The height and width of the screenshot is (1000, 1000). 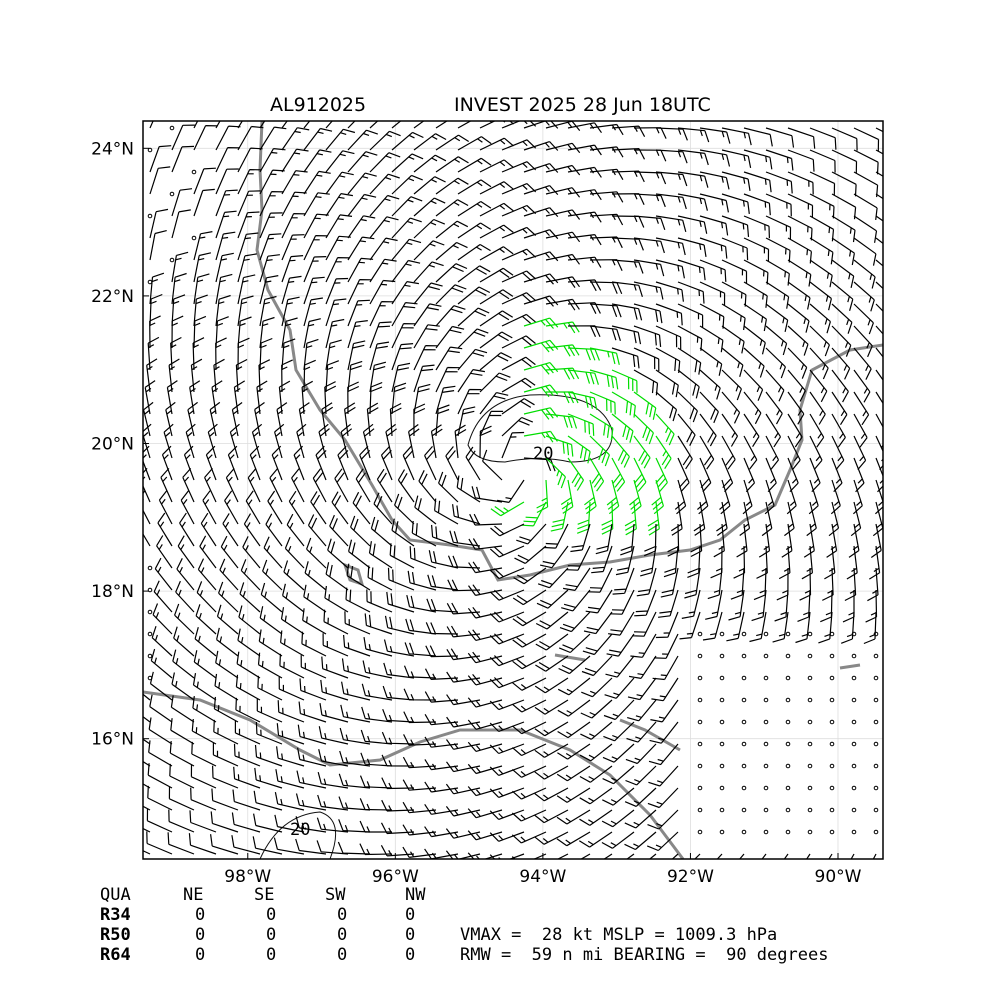 What do you see at coordinates (300, 830) in the screenshot?
I see `contour-label: 20` at bounding box center [300, 830].